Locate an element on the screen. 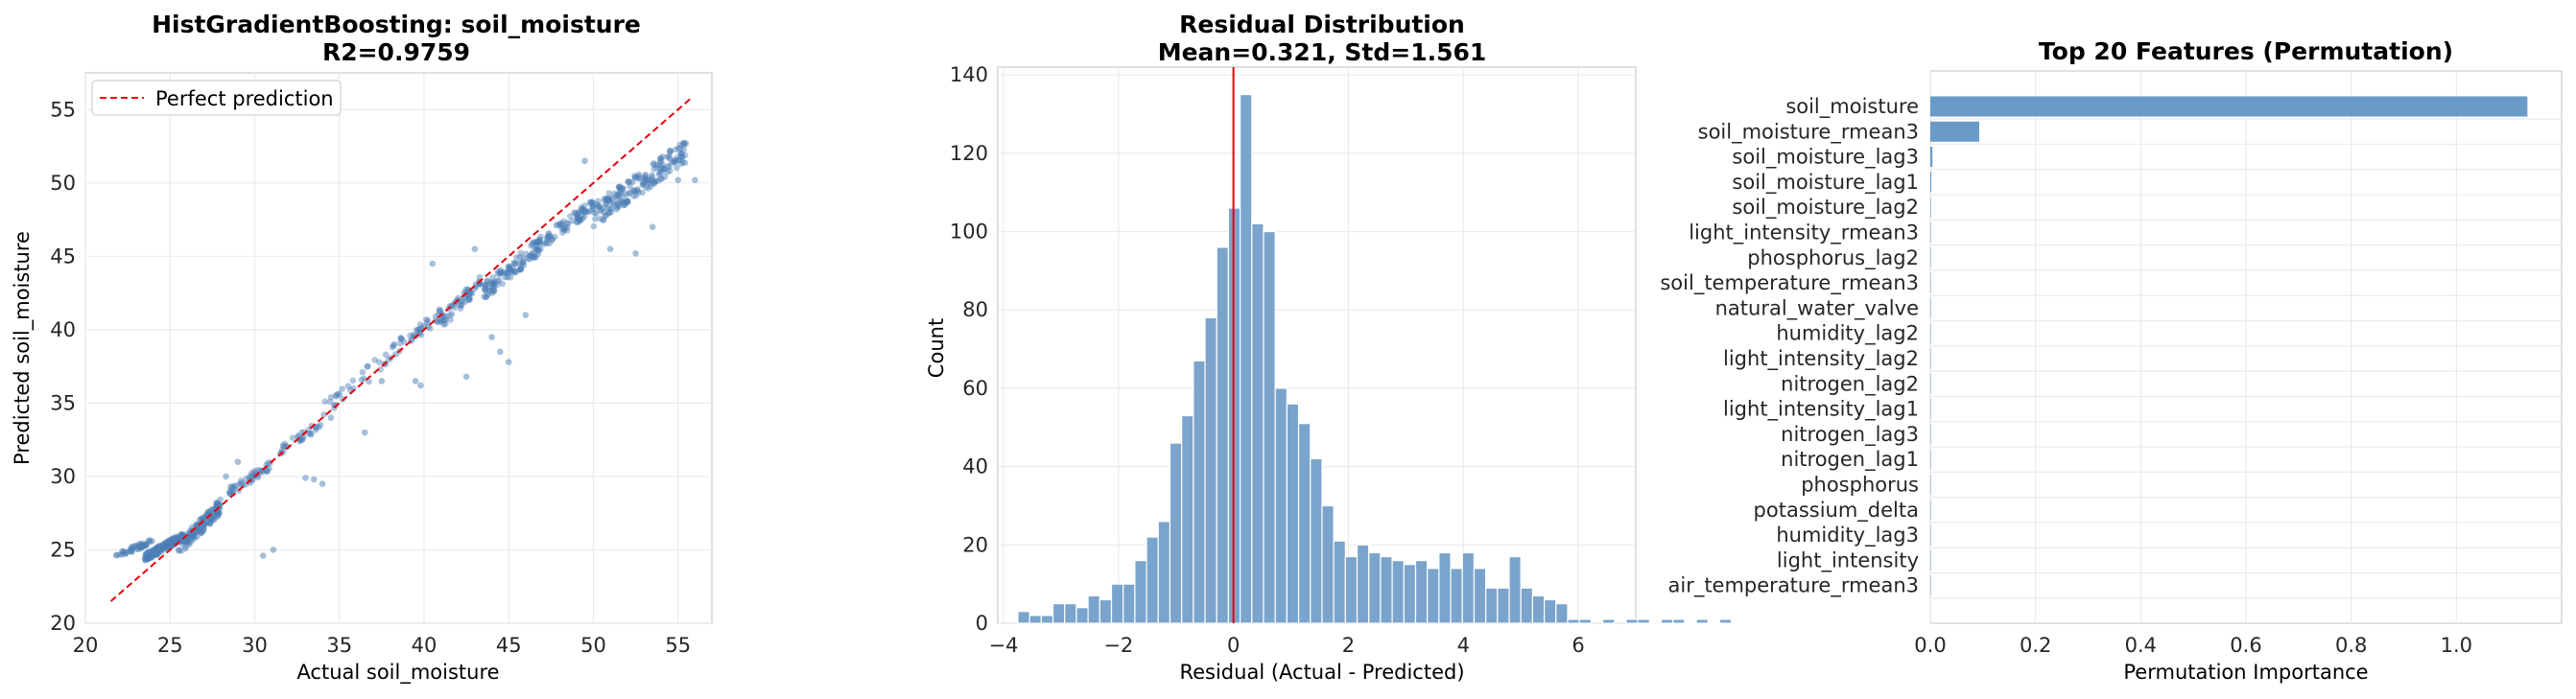 The height and width of the screenshot is (699, 2576). x-tick-label: 45 is located at coordinates (509, 645).